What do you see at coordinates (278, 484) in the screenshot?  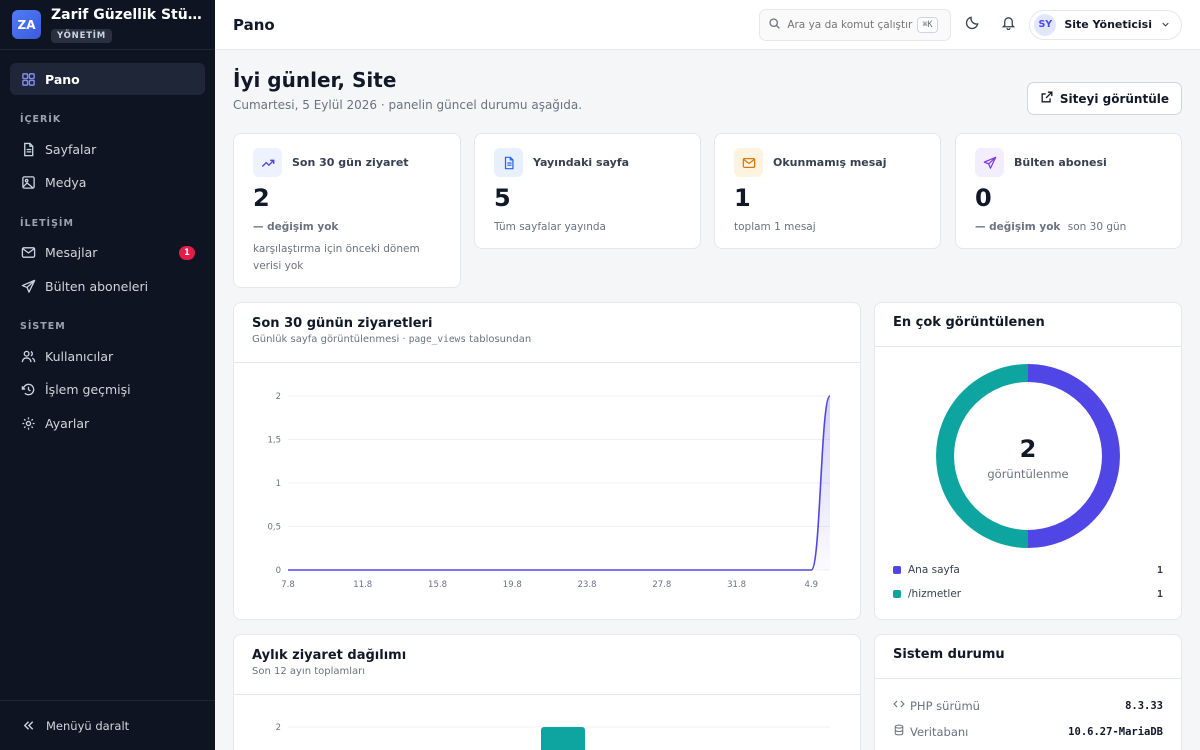 I see `y-tick-label: 1` at bounding box center [278, 484].